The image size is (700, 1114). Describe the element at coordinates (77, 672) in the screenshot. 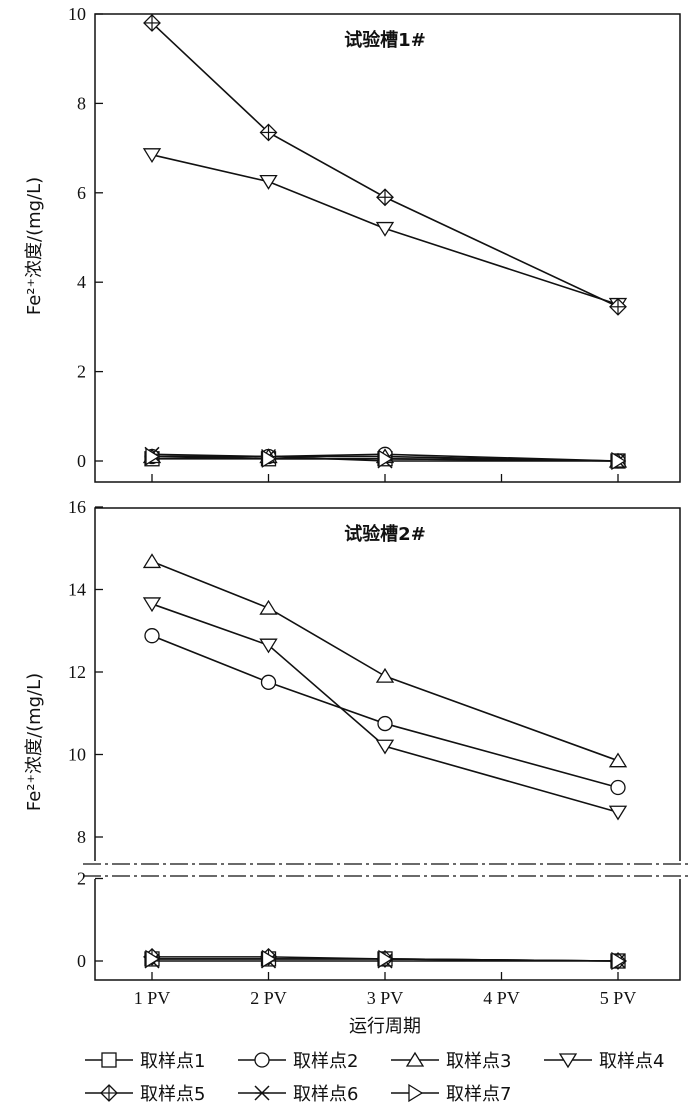

I see `panel2-ytick-label: 12` at that location.